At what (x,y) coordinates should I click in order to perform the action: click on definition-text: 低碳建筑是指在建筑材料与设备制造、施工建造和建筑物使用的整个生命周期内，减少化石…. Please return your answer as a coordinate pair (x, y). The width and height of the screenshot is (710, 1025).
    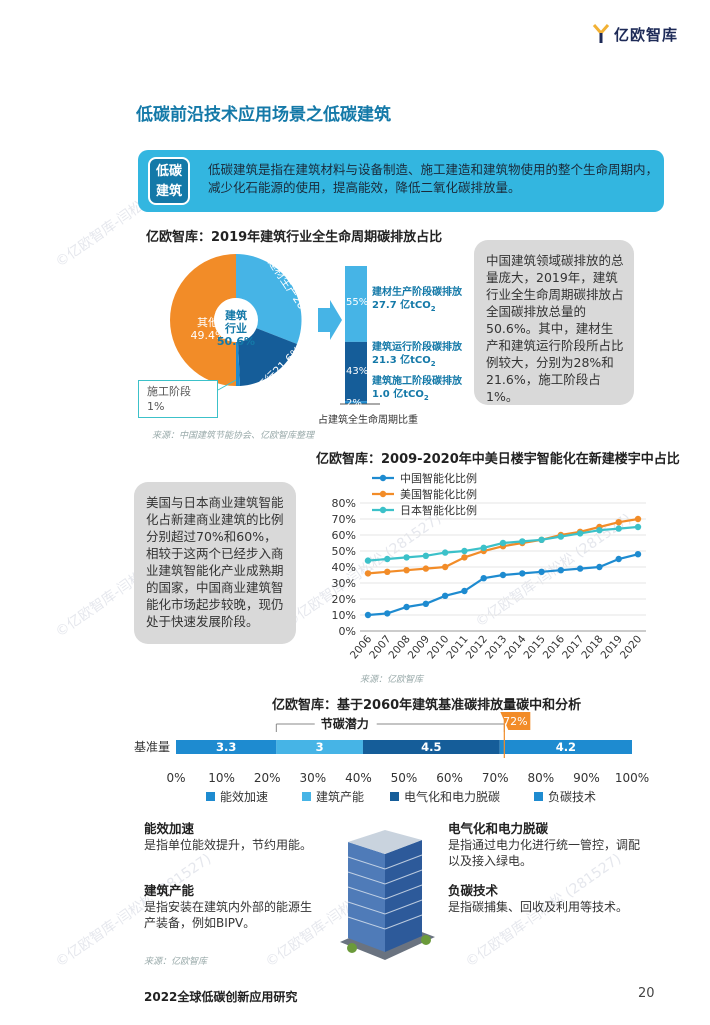
    Looking at the image, I should click on (433, 178).